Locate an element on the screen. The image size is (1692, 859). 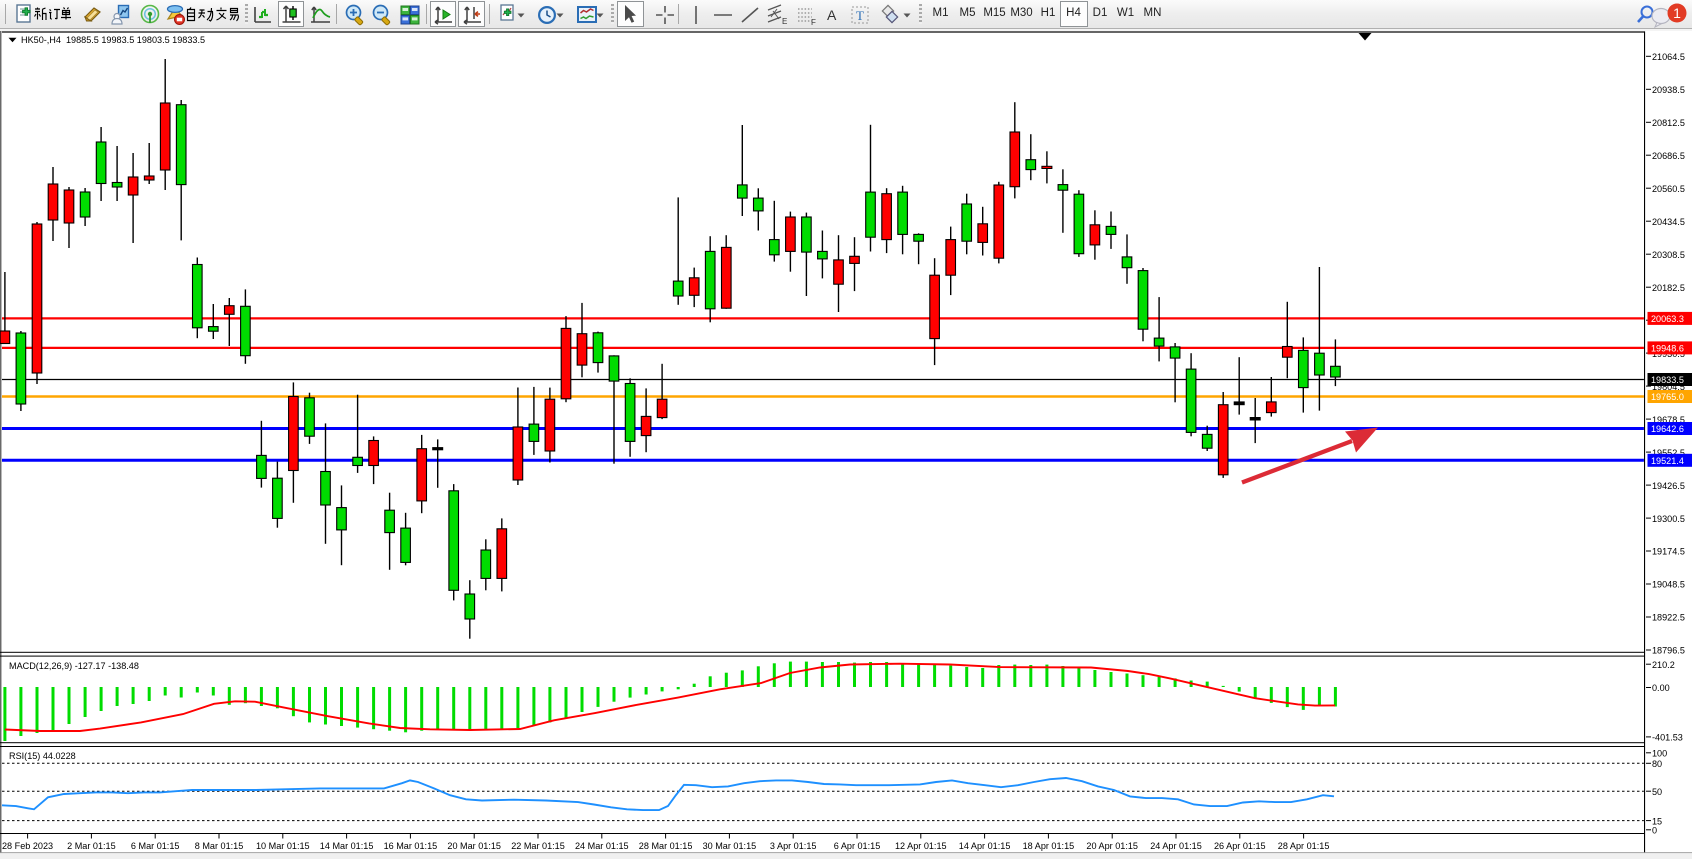
svg-text: 18 Apr 01:15 is located at coordinates (1049, 846).